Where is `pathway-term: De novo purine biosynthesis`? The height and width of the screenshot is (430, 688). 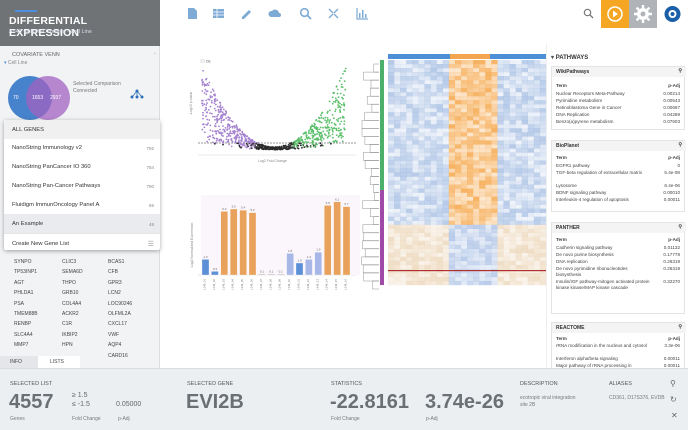
pathway-term: De novo purine biosynthesis is located at coordinates (585, 254).